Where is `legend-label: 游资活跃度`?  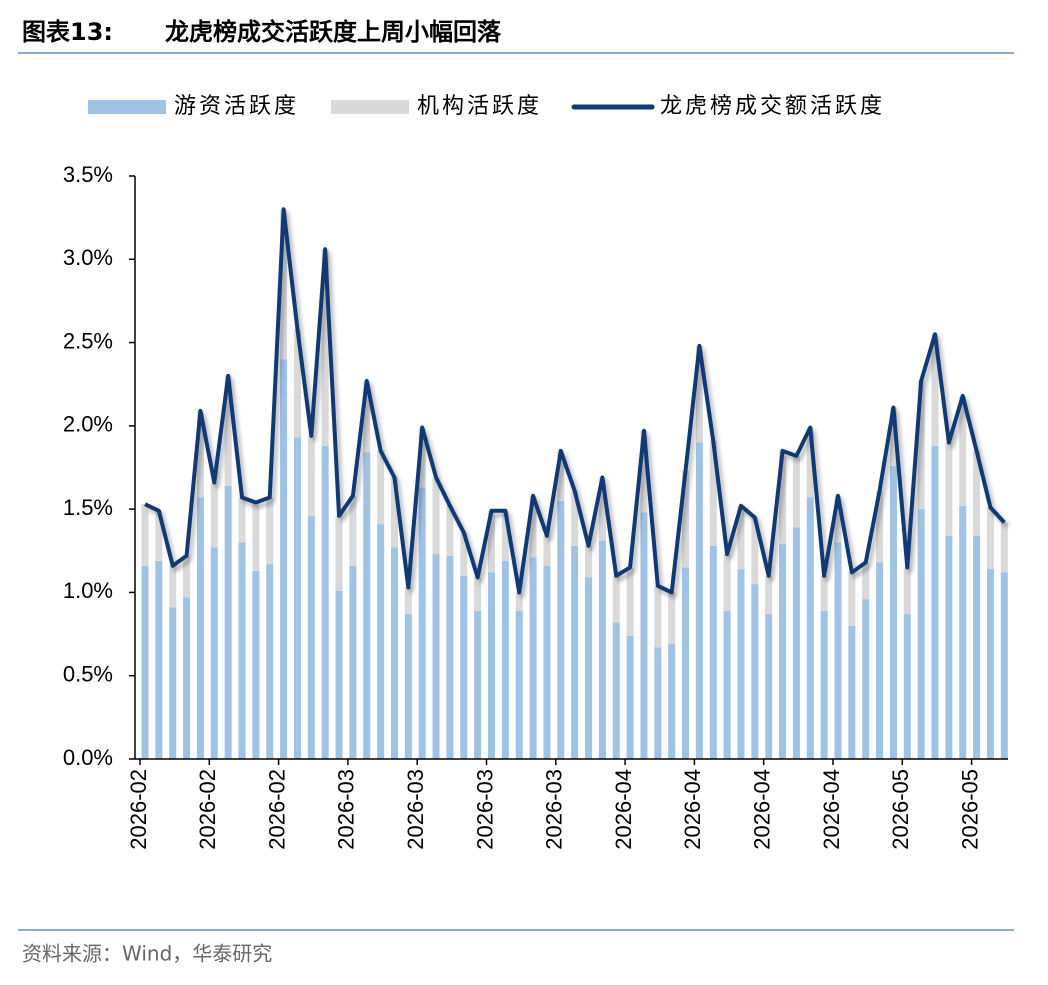 legend-label: 游资活跃度 is located at coordinates (236, 106).